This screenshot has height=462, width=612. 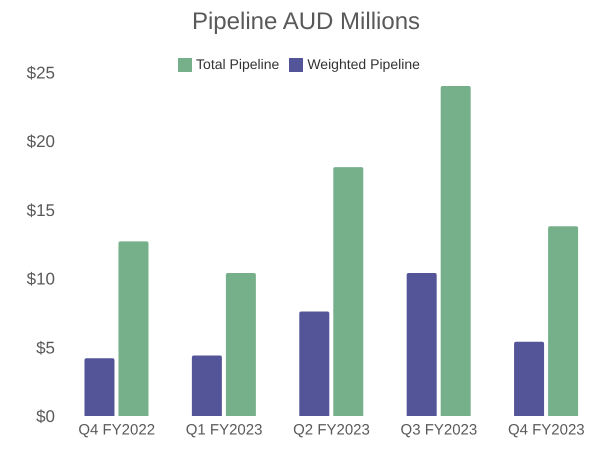 I want to click on x-tick-label: Q4 FY2022, so click(x=117, y=430).